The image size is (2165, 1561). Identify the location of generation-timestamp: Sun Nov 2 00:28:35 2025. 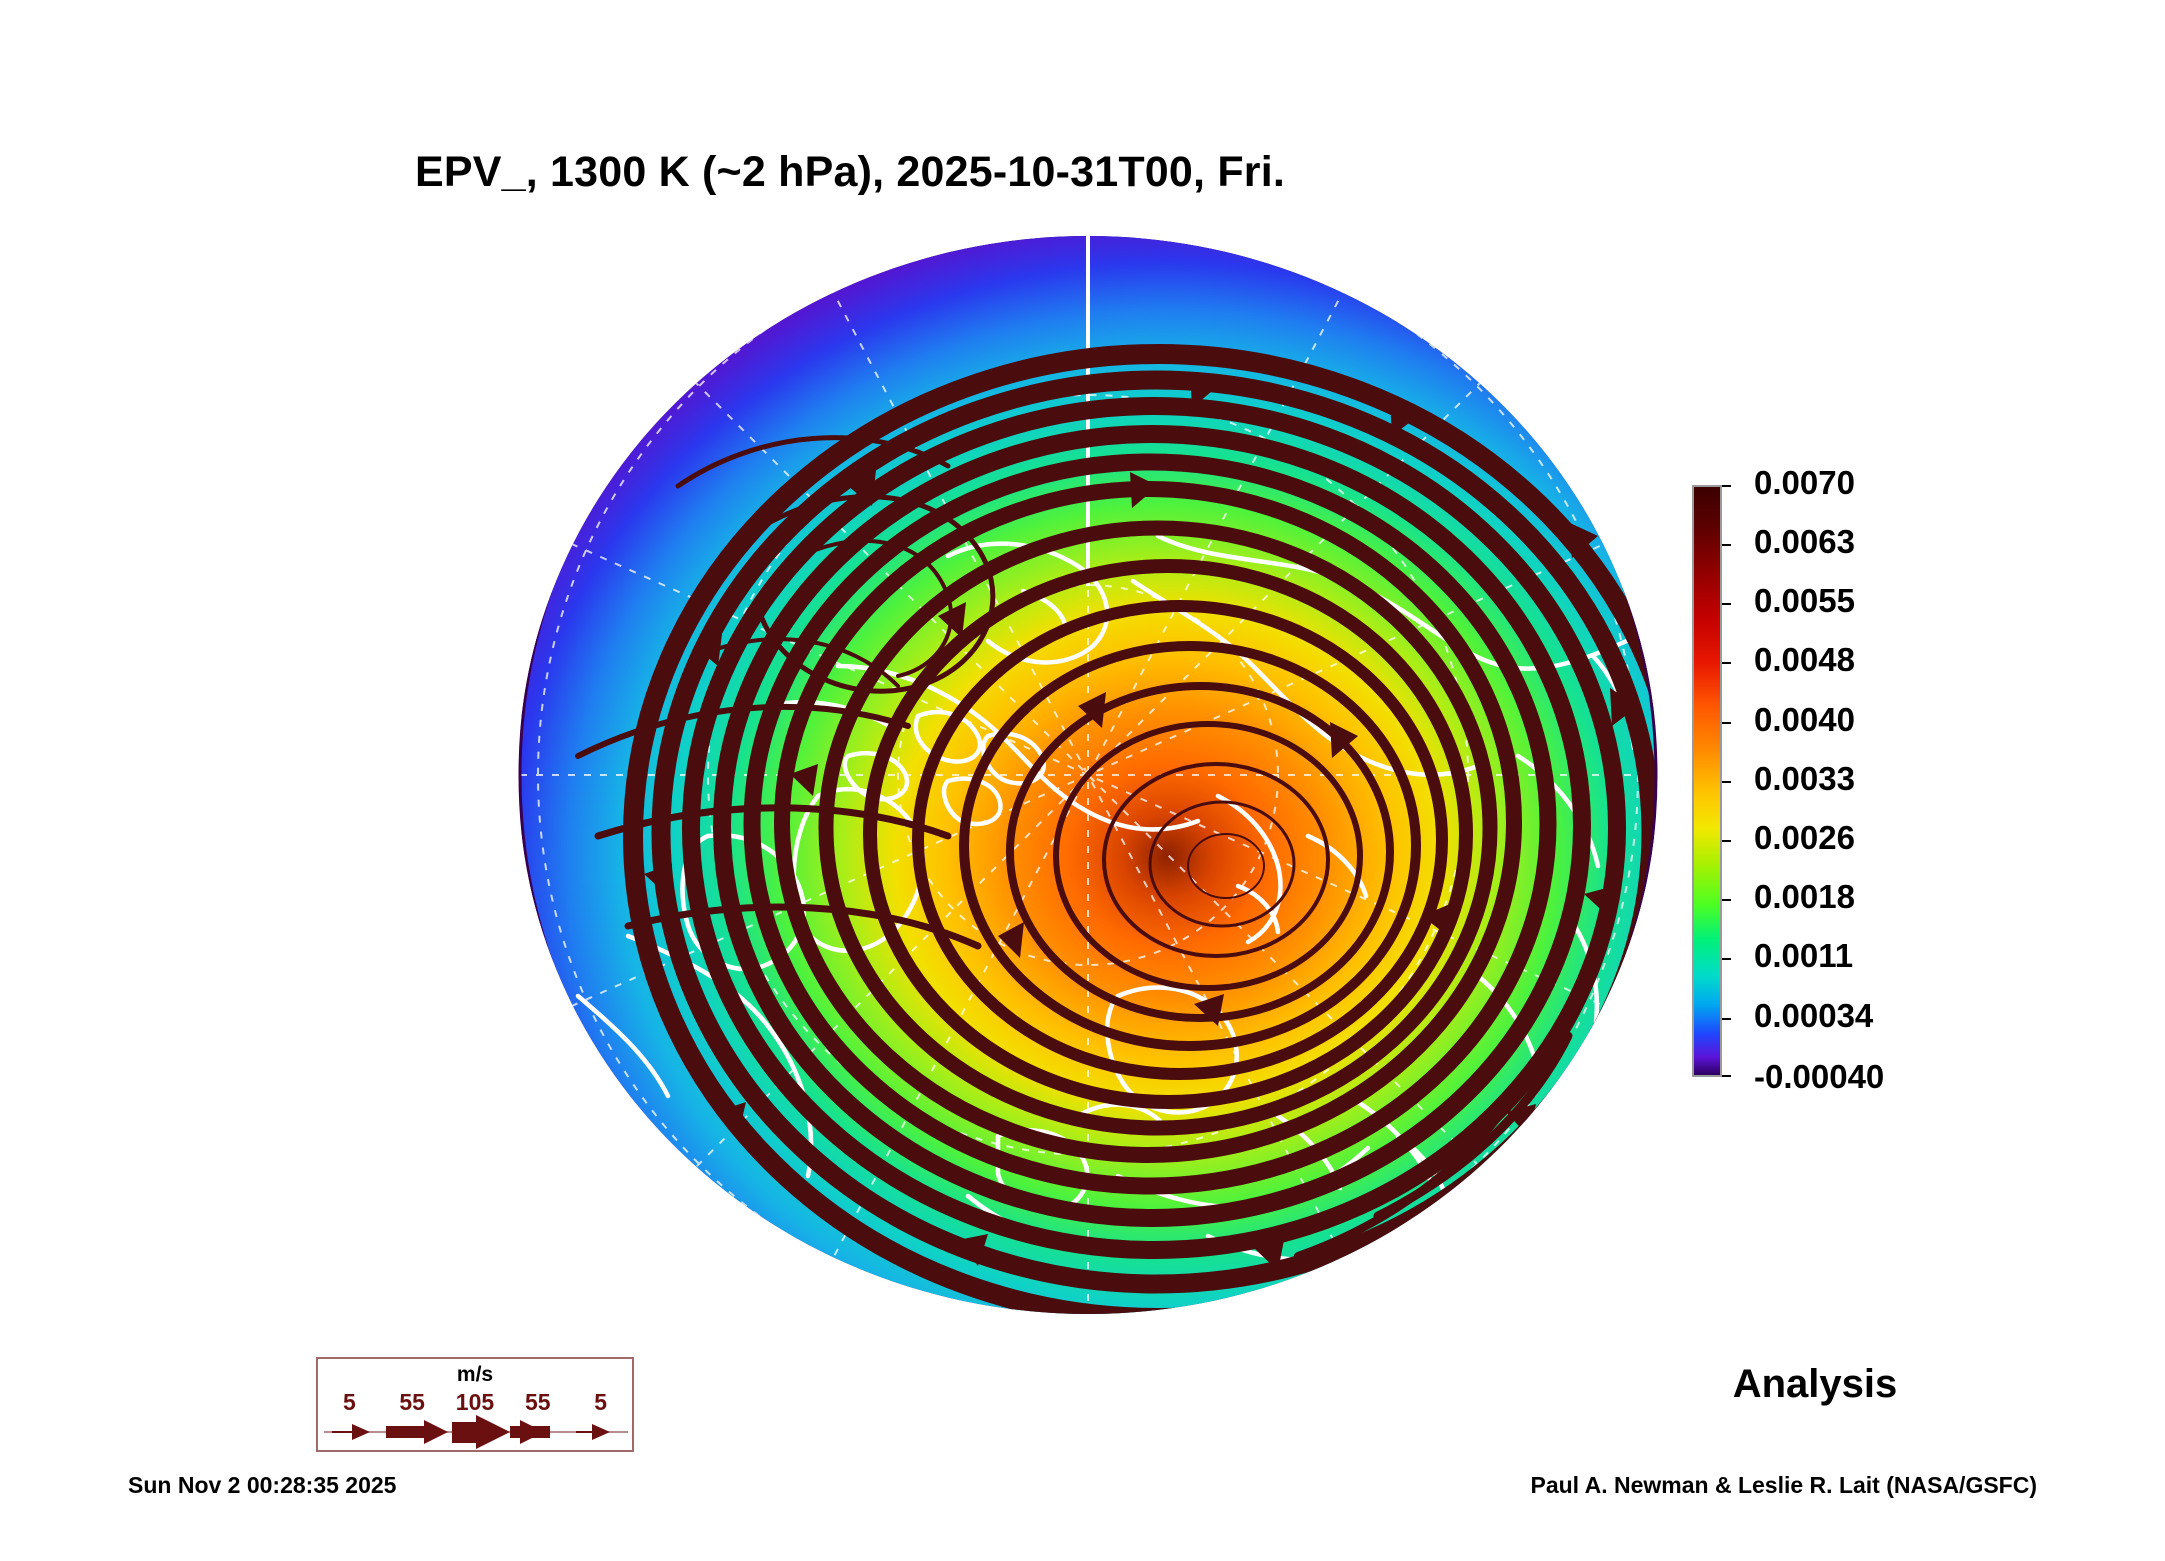
(262, 1485).